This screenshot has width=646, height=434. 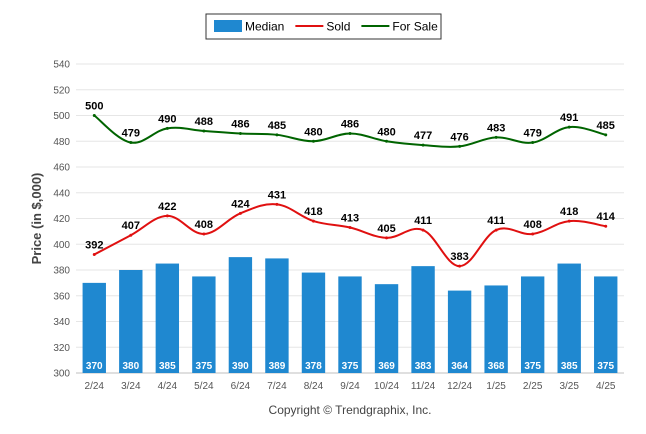 I want to click on median-bar-label: 383, so click(x=423, y=366).